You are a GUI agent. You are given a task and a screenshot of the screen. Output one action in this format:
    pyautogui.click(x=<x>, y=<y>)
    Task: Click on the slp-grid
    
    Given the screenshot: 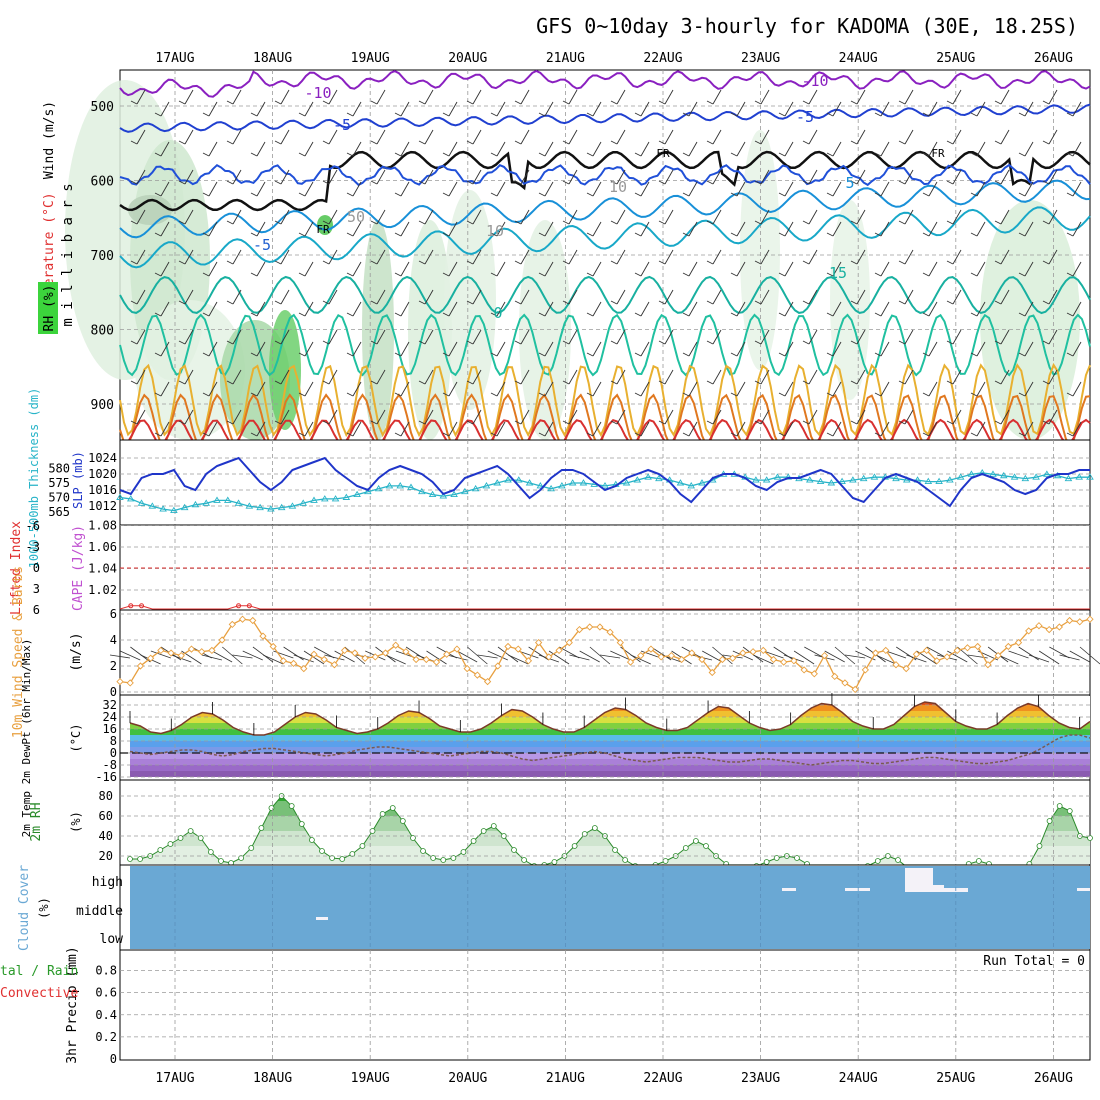 What is the action you would take?
    pyautogui.click(x=605, y=482)
    